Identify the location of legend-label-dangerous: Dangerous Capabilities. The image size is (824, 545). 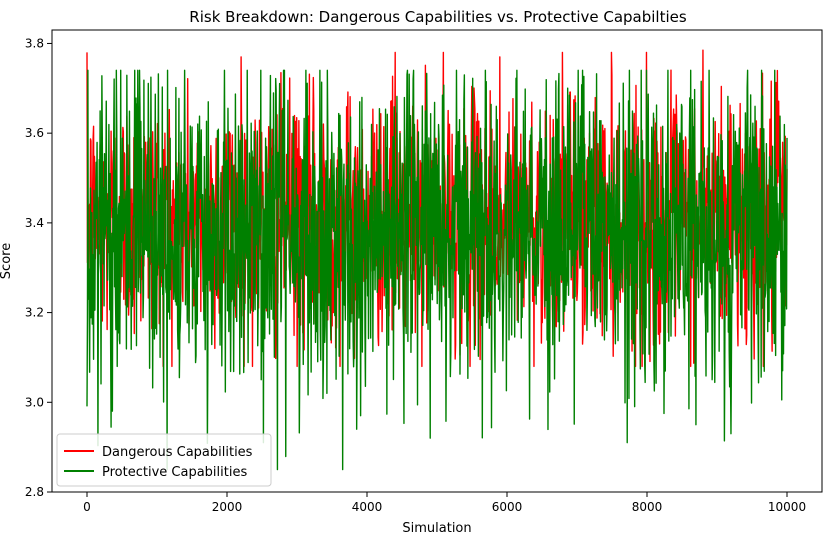
(177, 452).